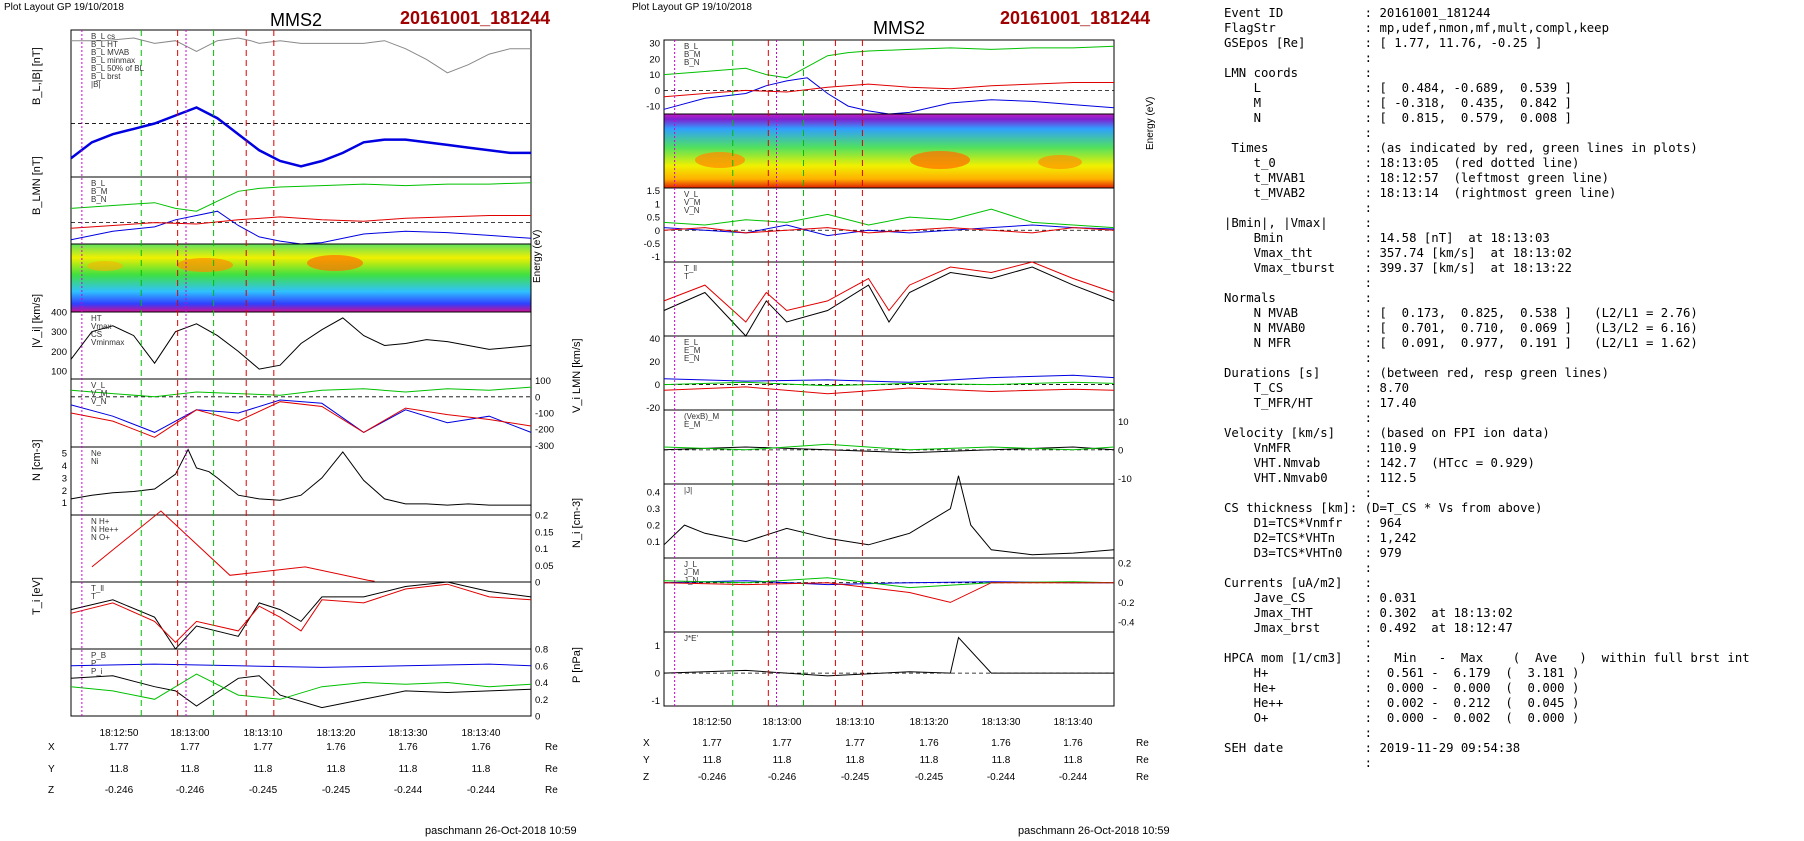 This screenshot has height=841, width=1804. What do you see at coordinates (691, 638) in the screenshot?
I see `legend-entry: J*E'` at bounding box center [691, 638].